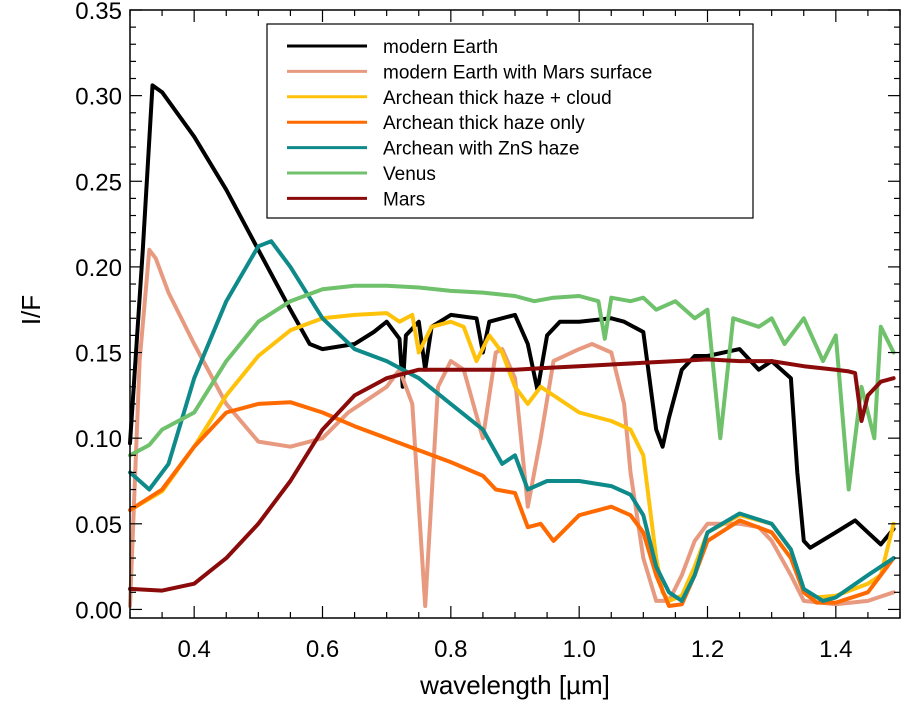 This screenshot has height=701, width=901. Describe the element at coordinates (98, 182) in the screenshot. I see `y-tick-label: 0.25` at that location.